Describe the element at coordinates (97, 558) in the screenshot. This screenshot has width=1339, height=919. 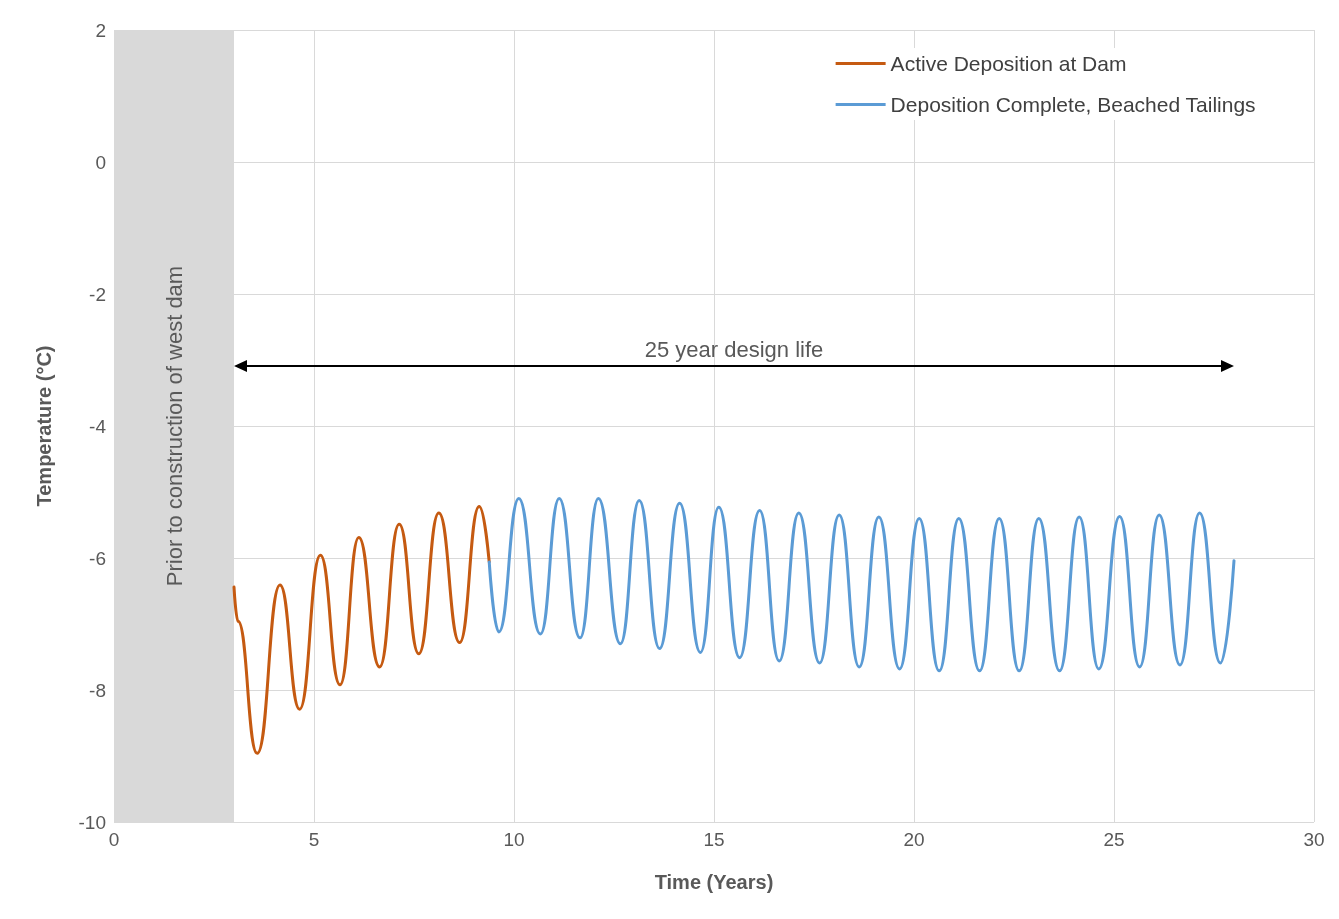
I see `y-tick-label: -6` at that location.